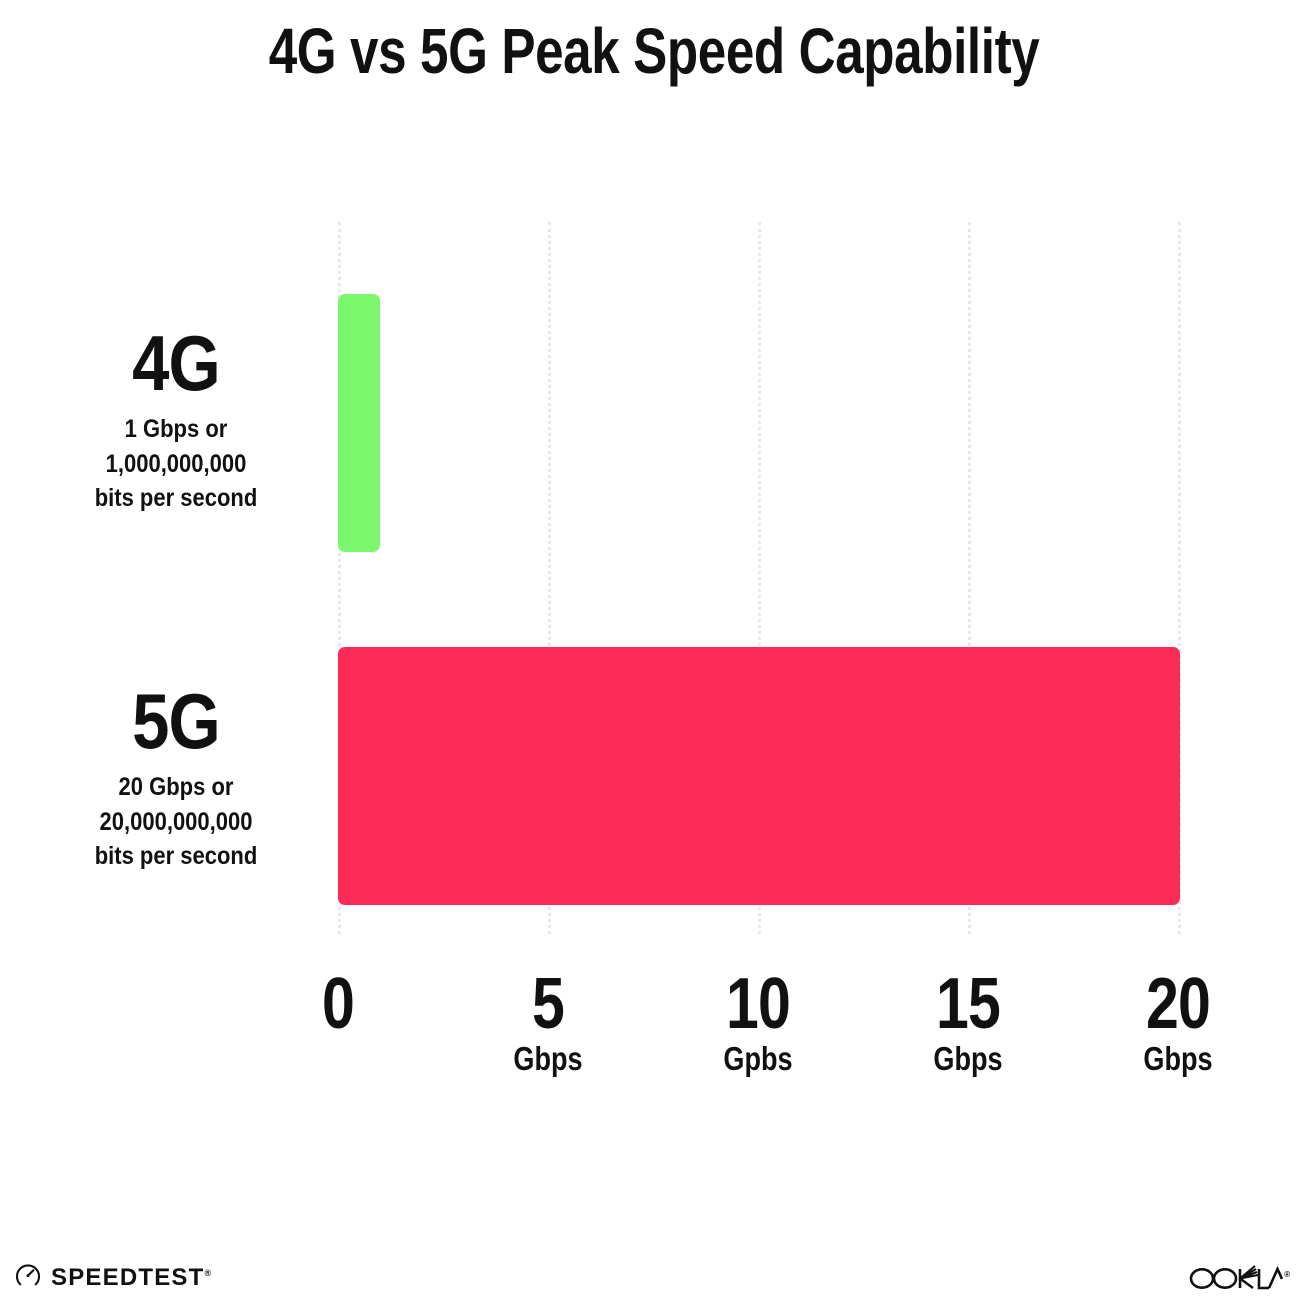  I want to click on xtick-5-value: 5, so click(548, 1004).